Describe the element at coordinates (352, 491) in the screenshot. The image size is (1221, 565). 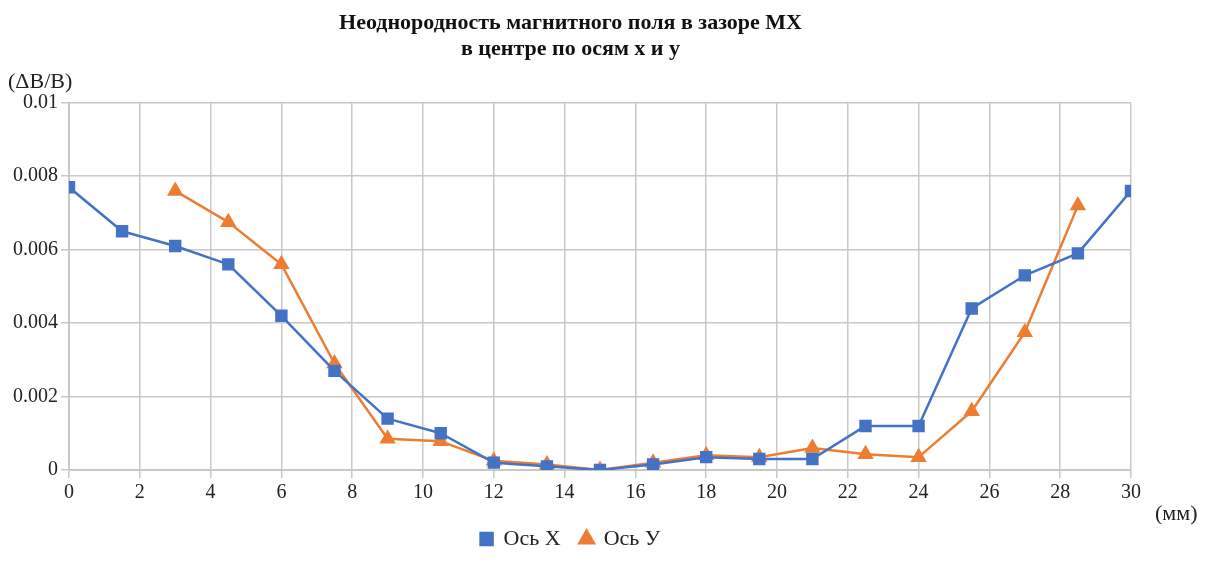
I see `x-tick-label: 8` at that location.